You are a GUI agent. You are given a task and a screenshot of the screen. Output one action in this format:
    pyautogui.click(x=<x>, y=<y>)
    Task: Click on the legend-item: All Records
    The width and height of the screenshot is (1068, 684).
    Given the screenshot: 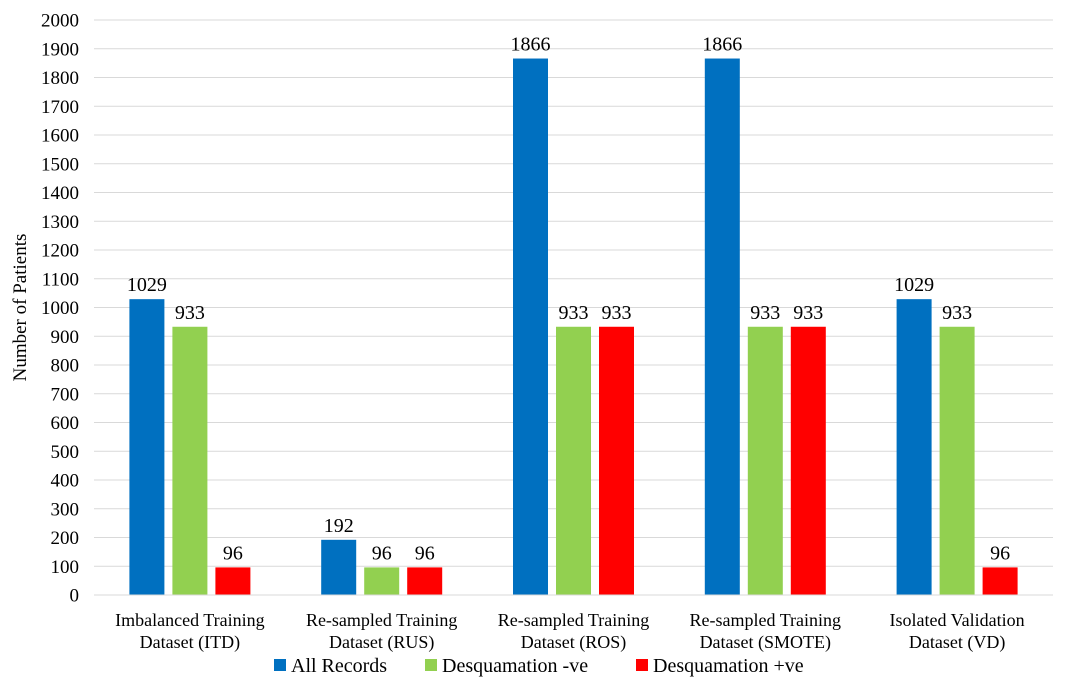 What is the action you would take?
    pyautogui.click(x=330, y=666)
    